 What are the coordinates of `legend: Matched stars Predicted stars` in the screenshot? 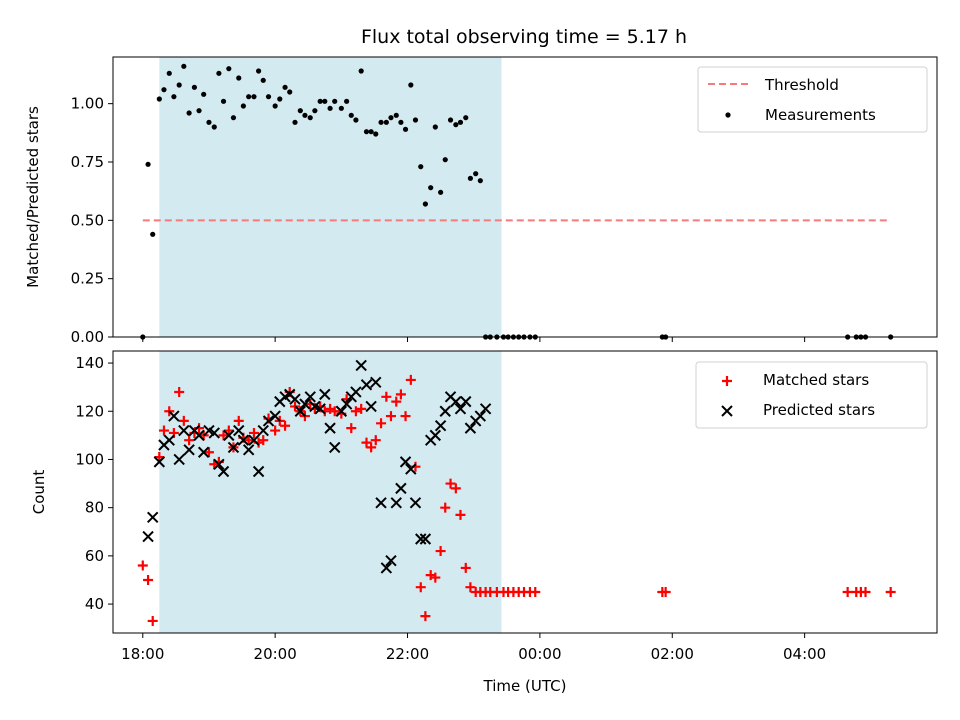 It's located at (811, 395).